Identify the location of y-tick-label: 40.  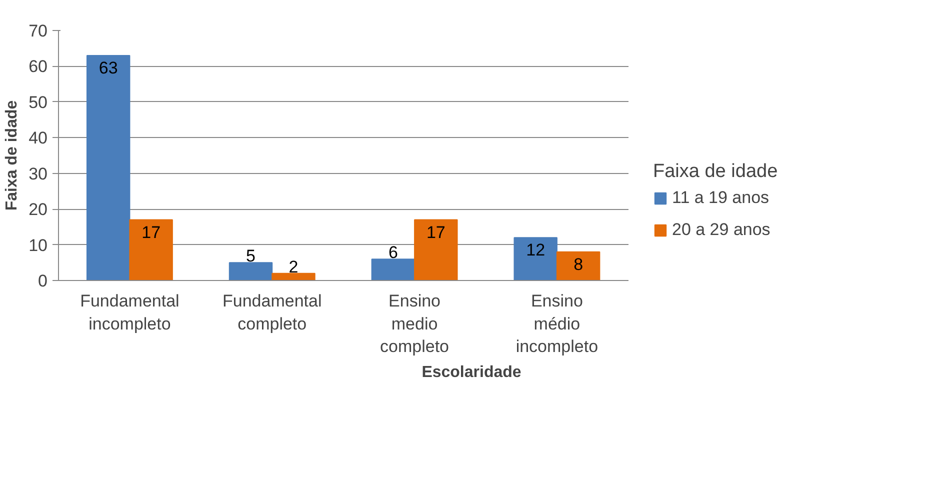
(38, 138).